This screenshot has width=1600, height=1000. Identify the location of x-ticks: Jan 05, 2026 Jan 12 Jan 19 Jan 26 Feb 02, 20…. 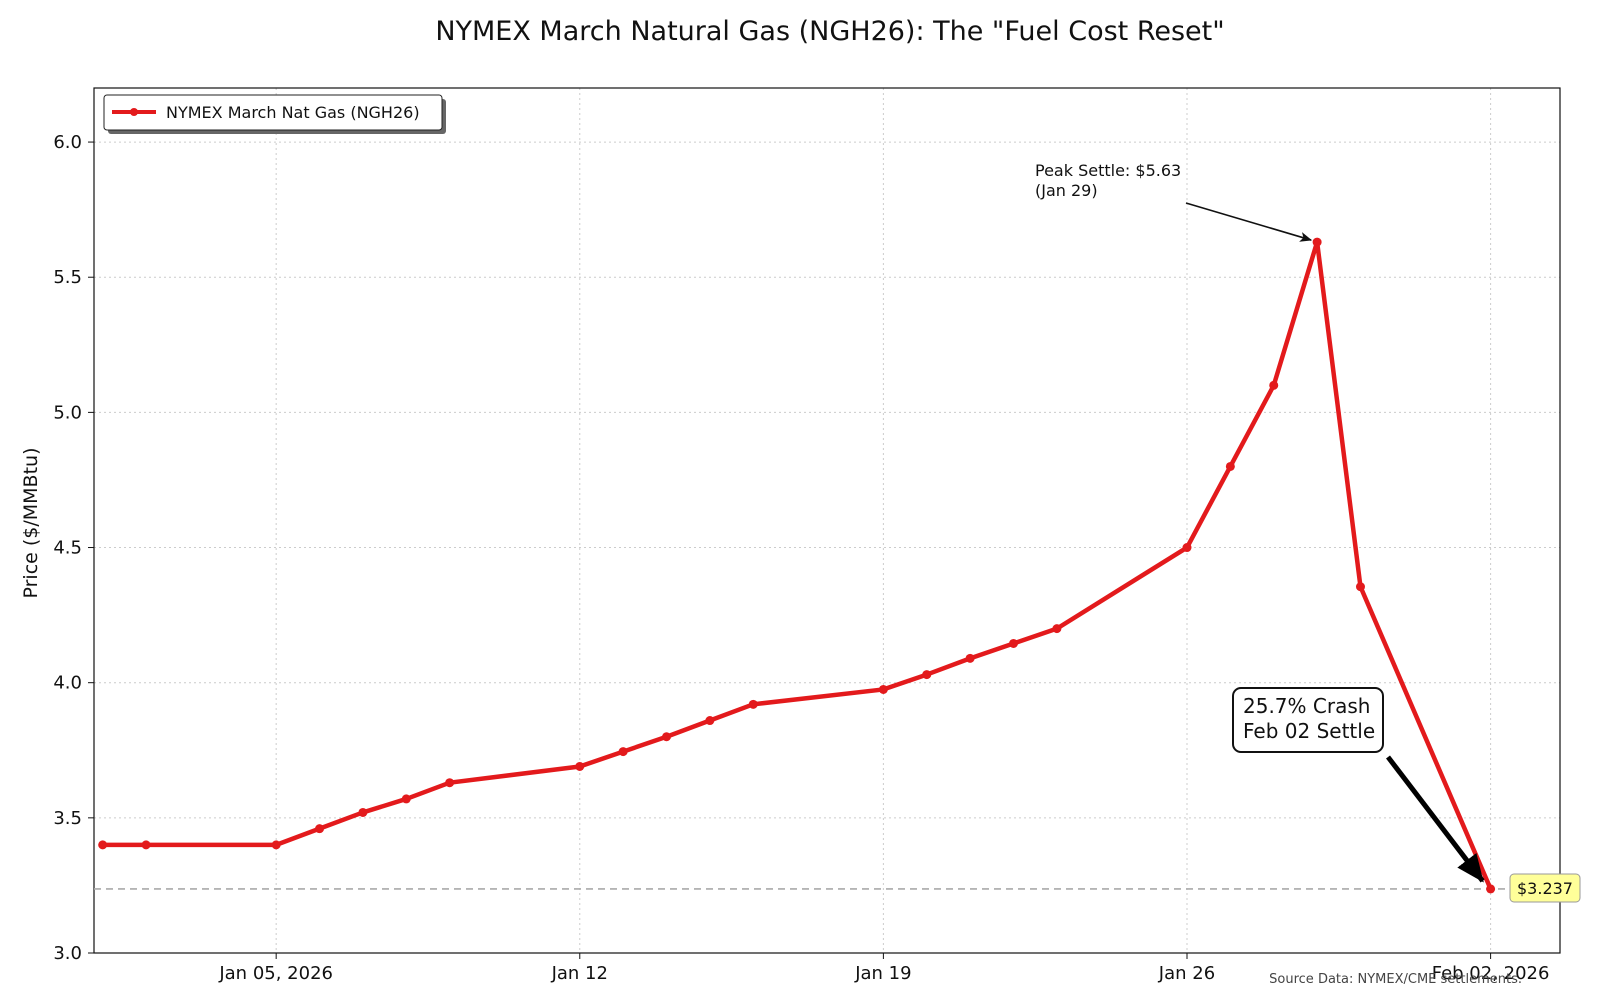
(883, 968).